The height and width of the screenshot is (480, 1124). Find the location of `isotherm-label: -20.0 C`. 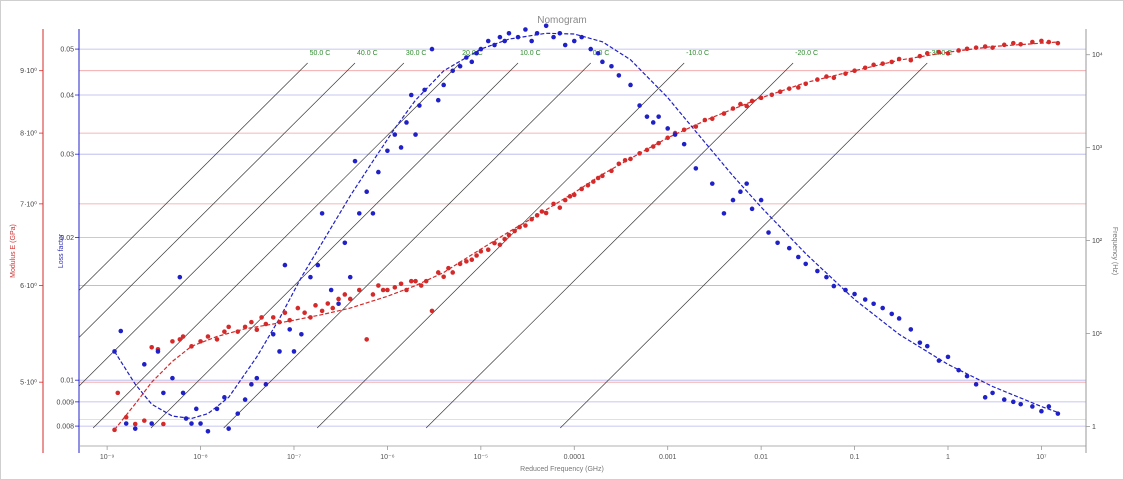

isotherm-label: -20.0 C is located at coordinates (806, 53).